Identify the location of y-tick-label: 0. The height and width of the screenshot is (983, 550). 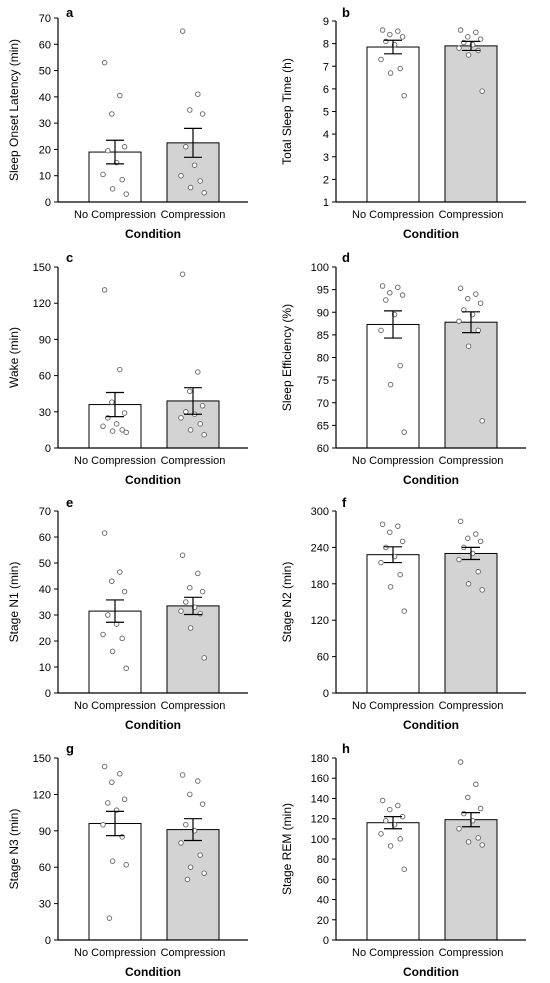
(326, 941).